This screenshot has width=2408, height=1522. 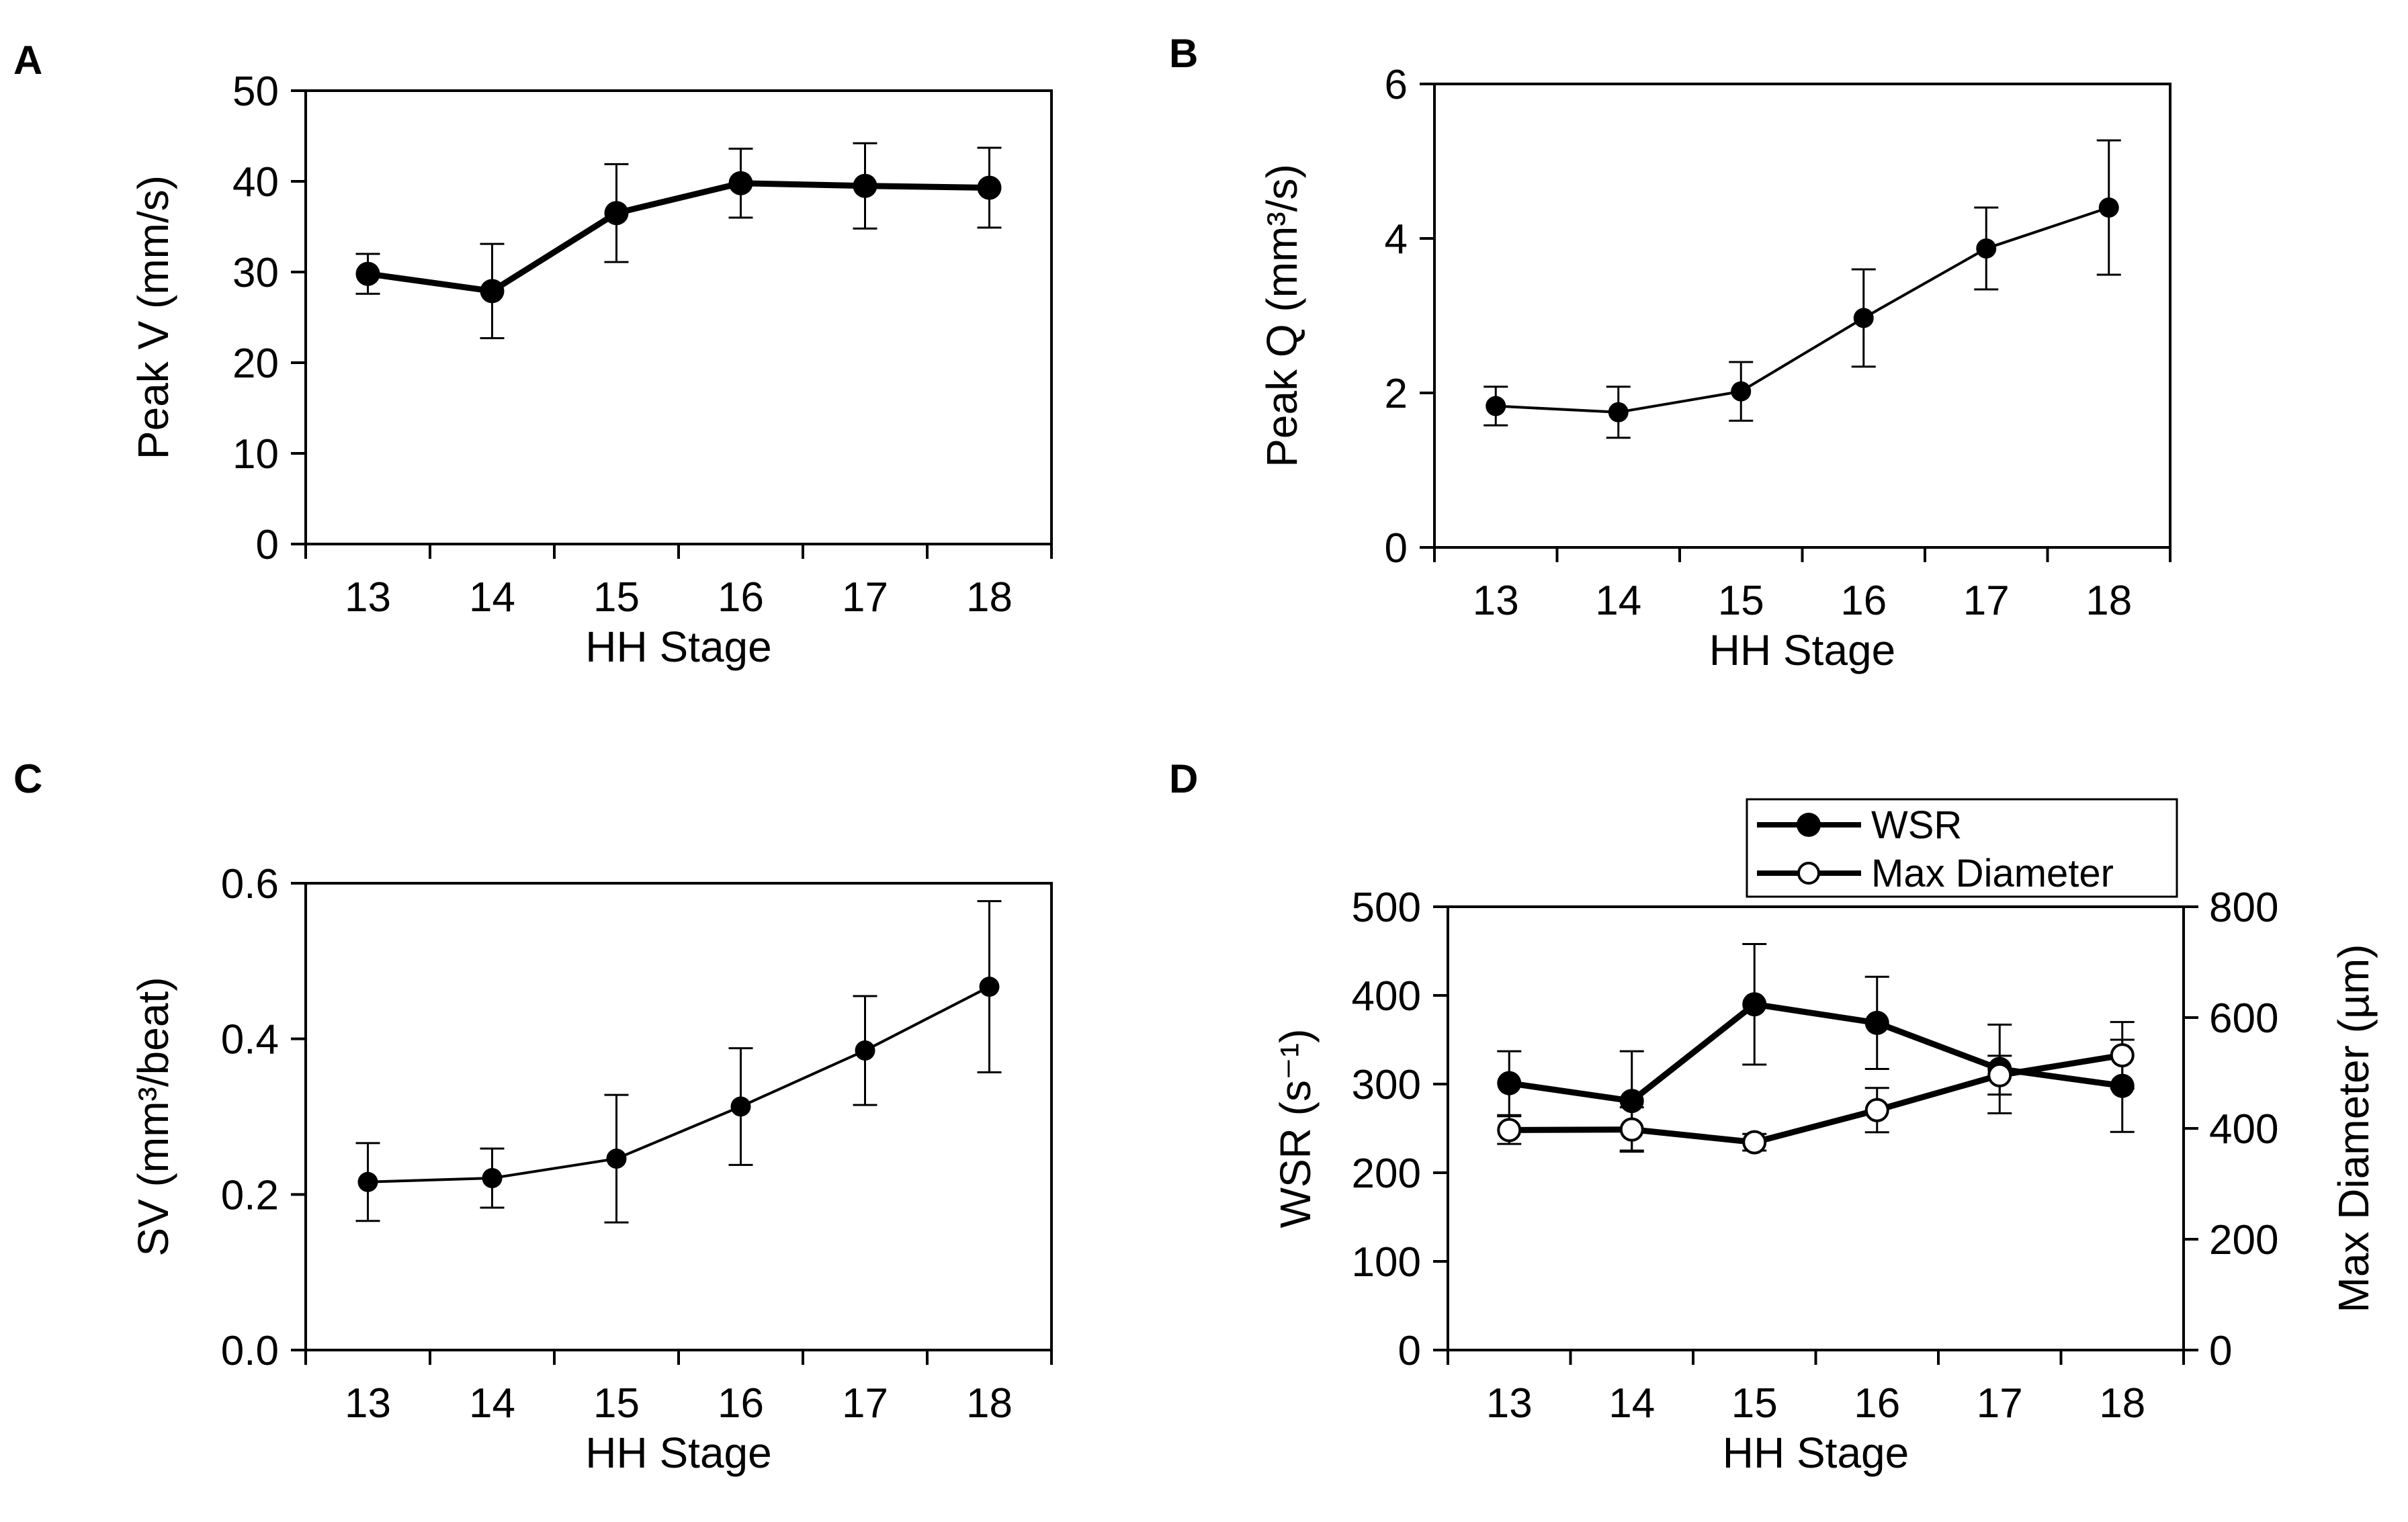 I want to click on panel-label: A, so click(x=27, y=60).